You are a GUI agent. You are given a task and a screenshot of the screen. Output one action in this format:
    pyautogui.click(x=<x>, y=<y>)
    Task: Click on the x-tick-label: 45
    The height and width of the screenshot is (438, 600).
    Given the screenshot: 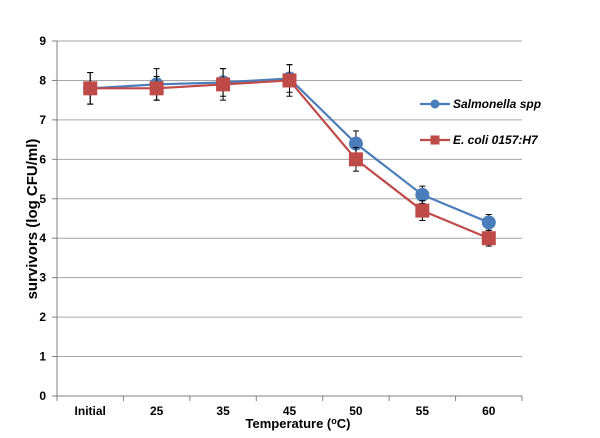 What is the action you would take?
    pyautogui.click(x=290, y=411)
    